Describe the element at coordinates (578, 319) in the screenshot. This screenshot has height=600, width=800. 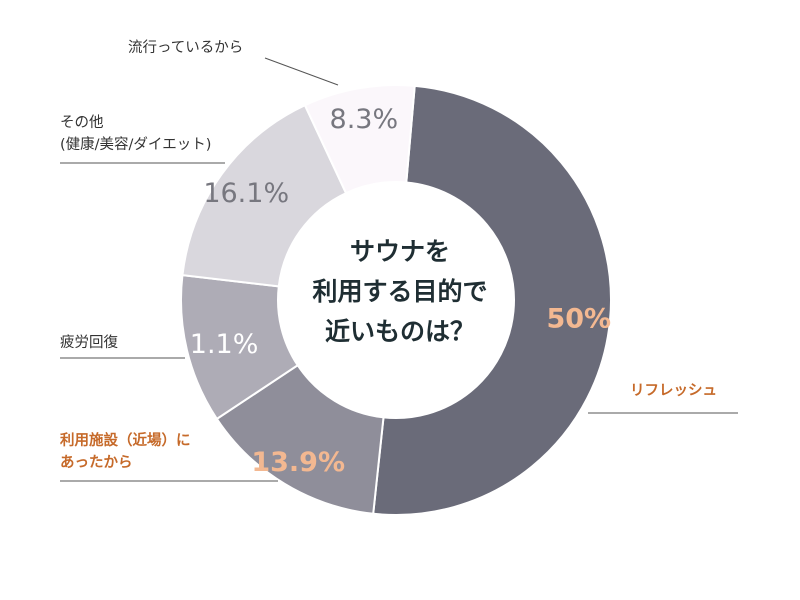
I see `slice-value-label-1: 50%` at that location.